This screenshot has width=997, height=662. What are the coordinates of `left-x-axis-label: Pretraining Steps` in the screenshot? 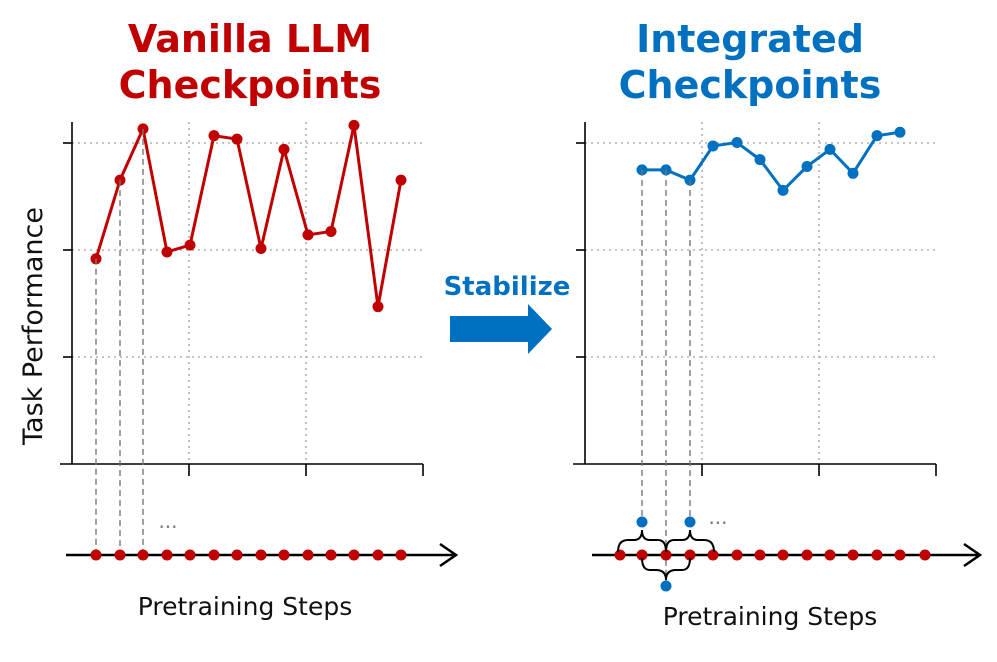 It's located at (245, 606).